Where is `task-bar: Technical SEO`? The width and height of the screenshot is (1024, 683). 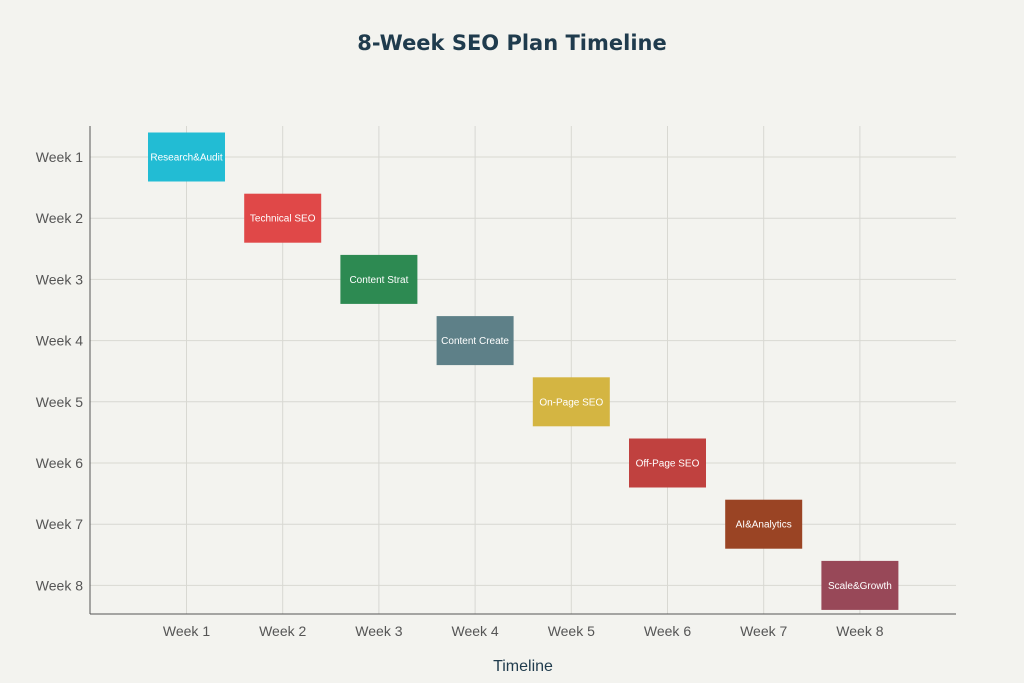 task-bar: Technical SEO is located at coordinates (283, 218).